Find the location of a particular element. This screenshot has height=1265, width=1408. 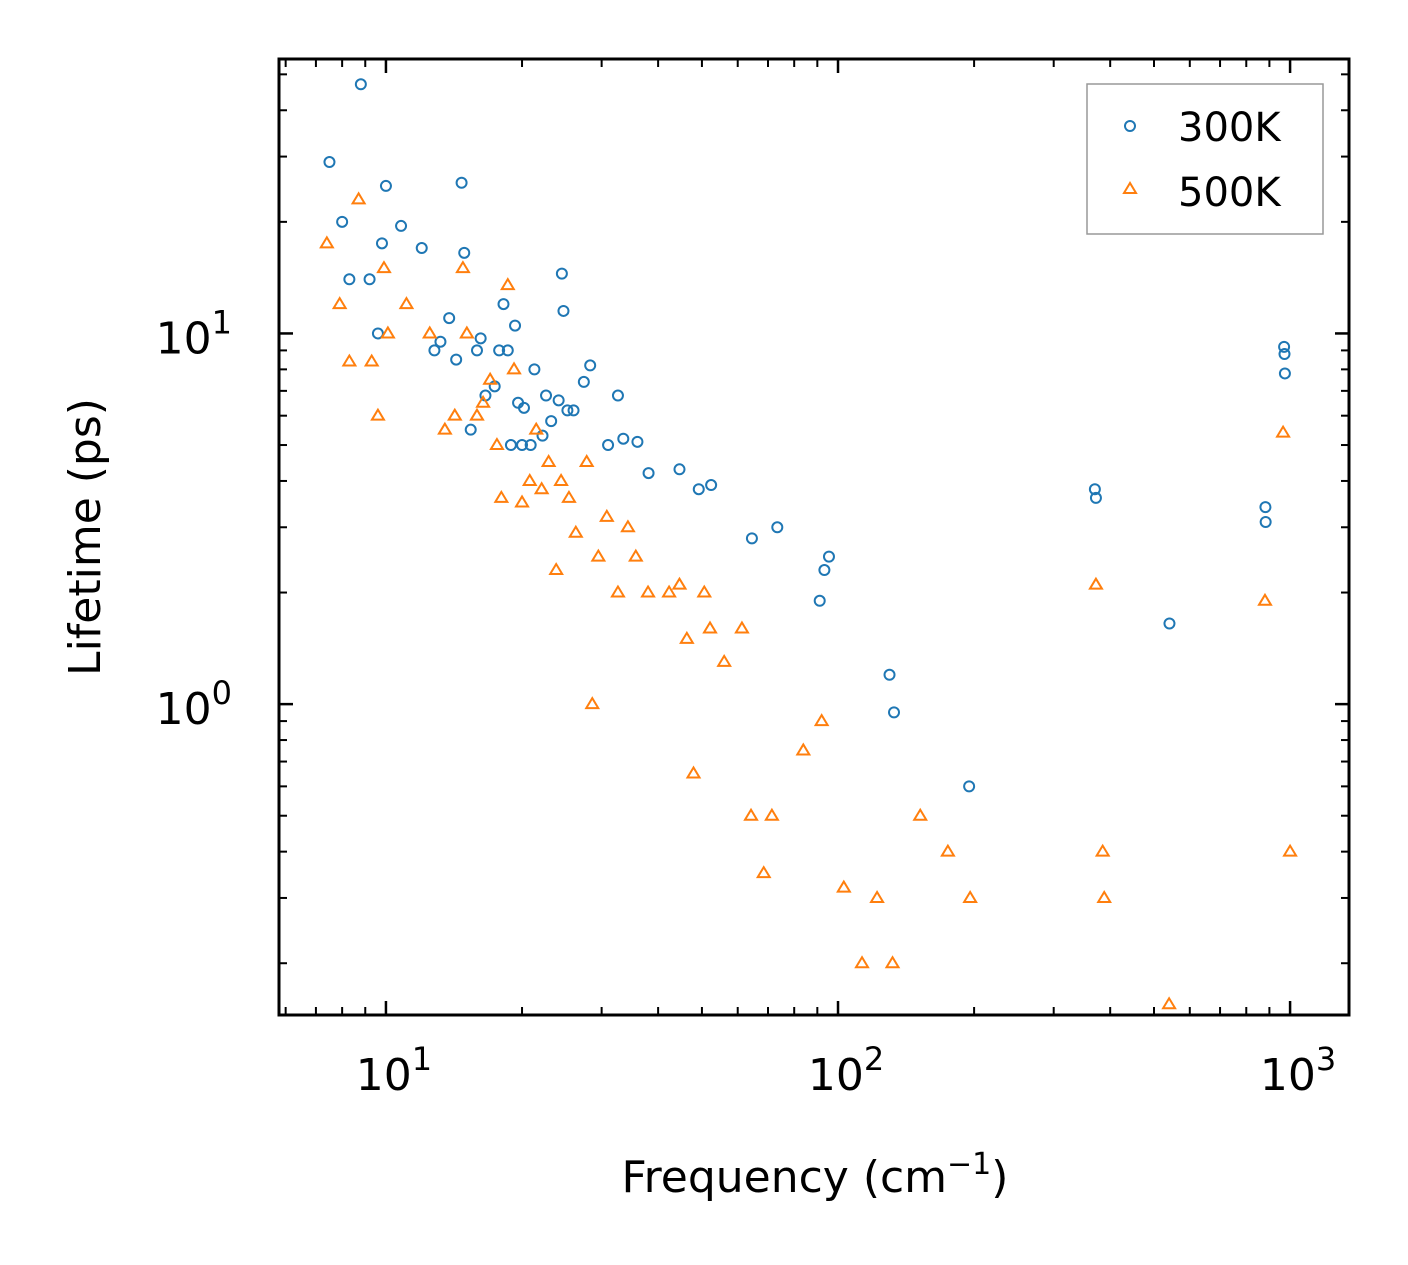

x-tick-label: 10³ is located at coordinates (1298, 1070).